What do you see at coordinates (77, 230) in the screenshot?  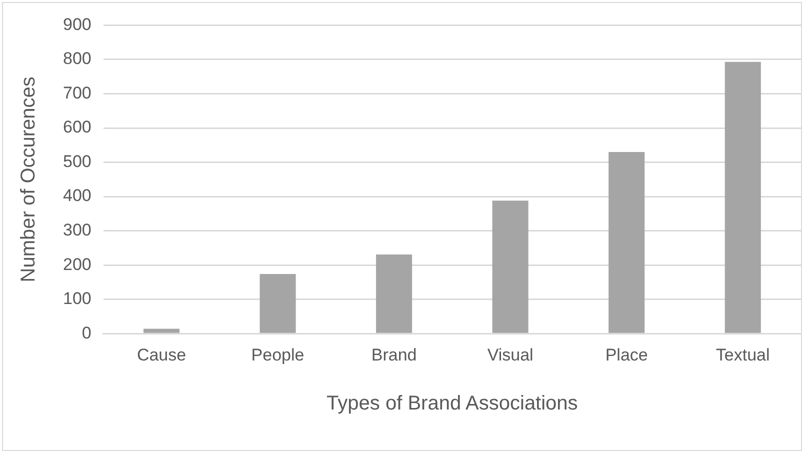 I see `y-tick-label: 300` at bounding box center [77, 230].